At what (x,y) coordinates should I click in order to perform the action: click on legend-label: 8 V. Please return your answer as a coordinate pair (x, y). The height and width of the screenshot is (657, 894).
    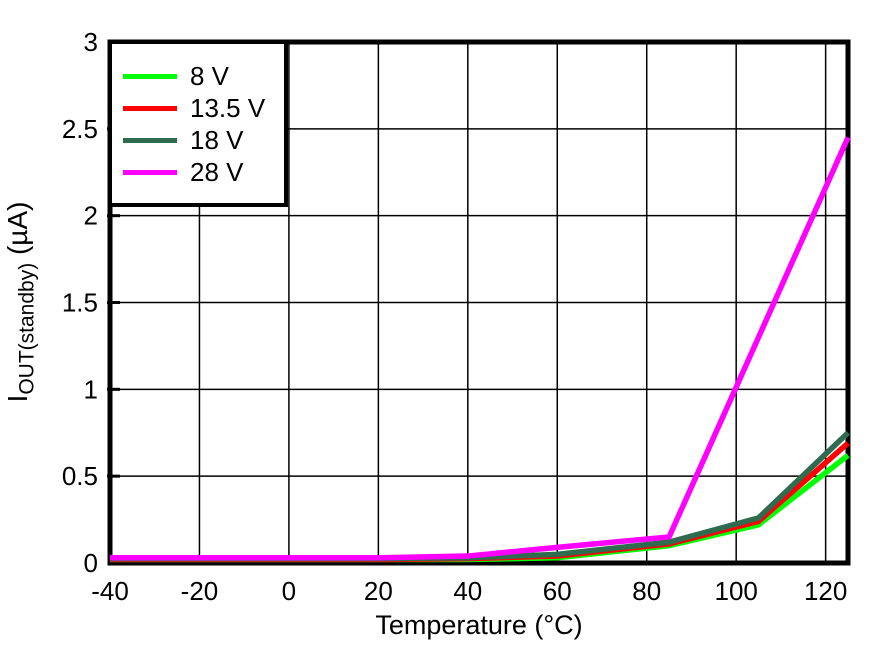
    Looking at the image, I should click on (210, 75).